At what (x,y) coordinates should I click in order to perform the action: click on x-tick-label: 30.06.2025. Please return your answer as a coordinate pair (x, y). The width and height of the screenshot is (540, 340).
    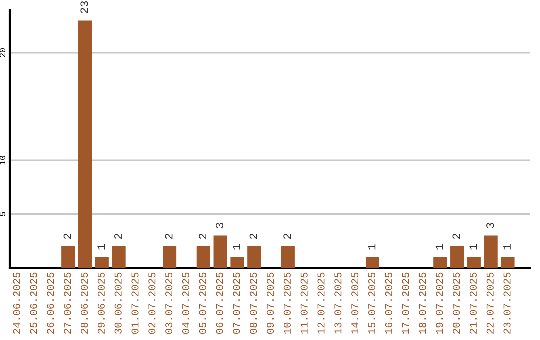
    Looking at the image, I should click on (118, 303).